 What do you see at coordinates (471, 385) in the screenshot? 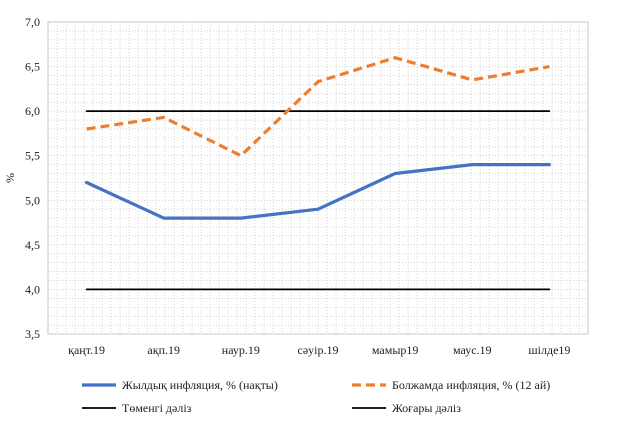
I see `legend-label-1: Болжамда инфляция, % (12 ай)` at bounding box center [471, 385].